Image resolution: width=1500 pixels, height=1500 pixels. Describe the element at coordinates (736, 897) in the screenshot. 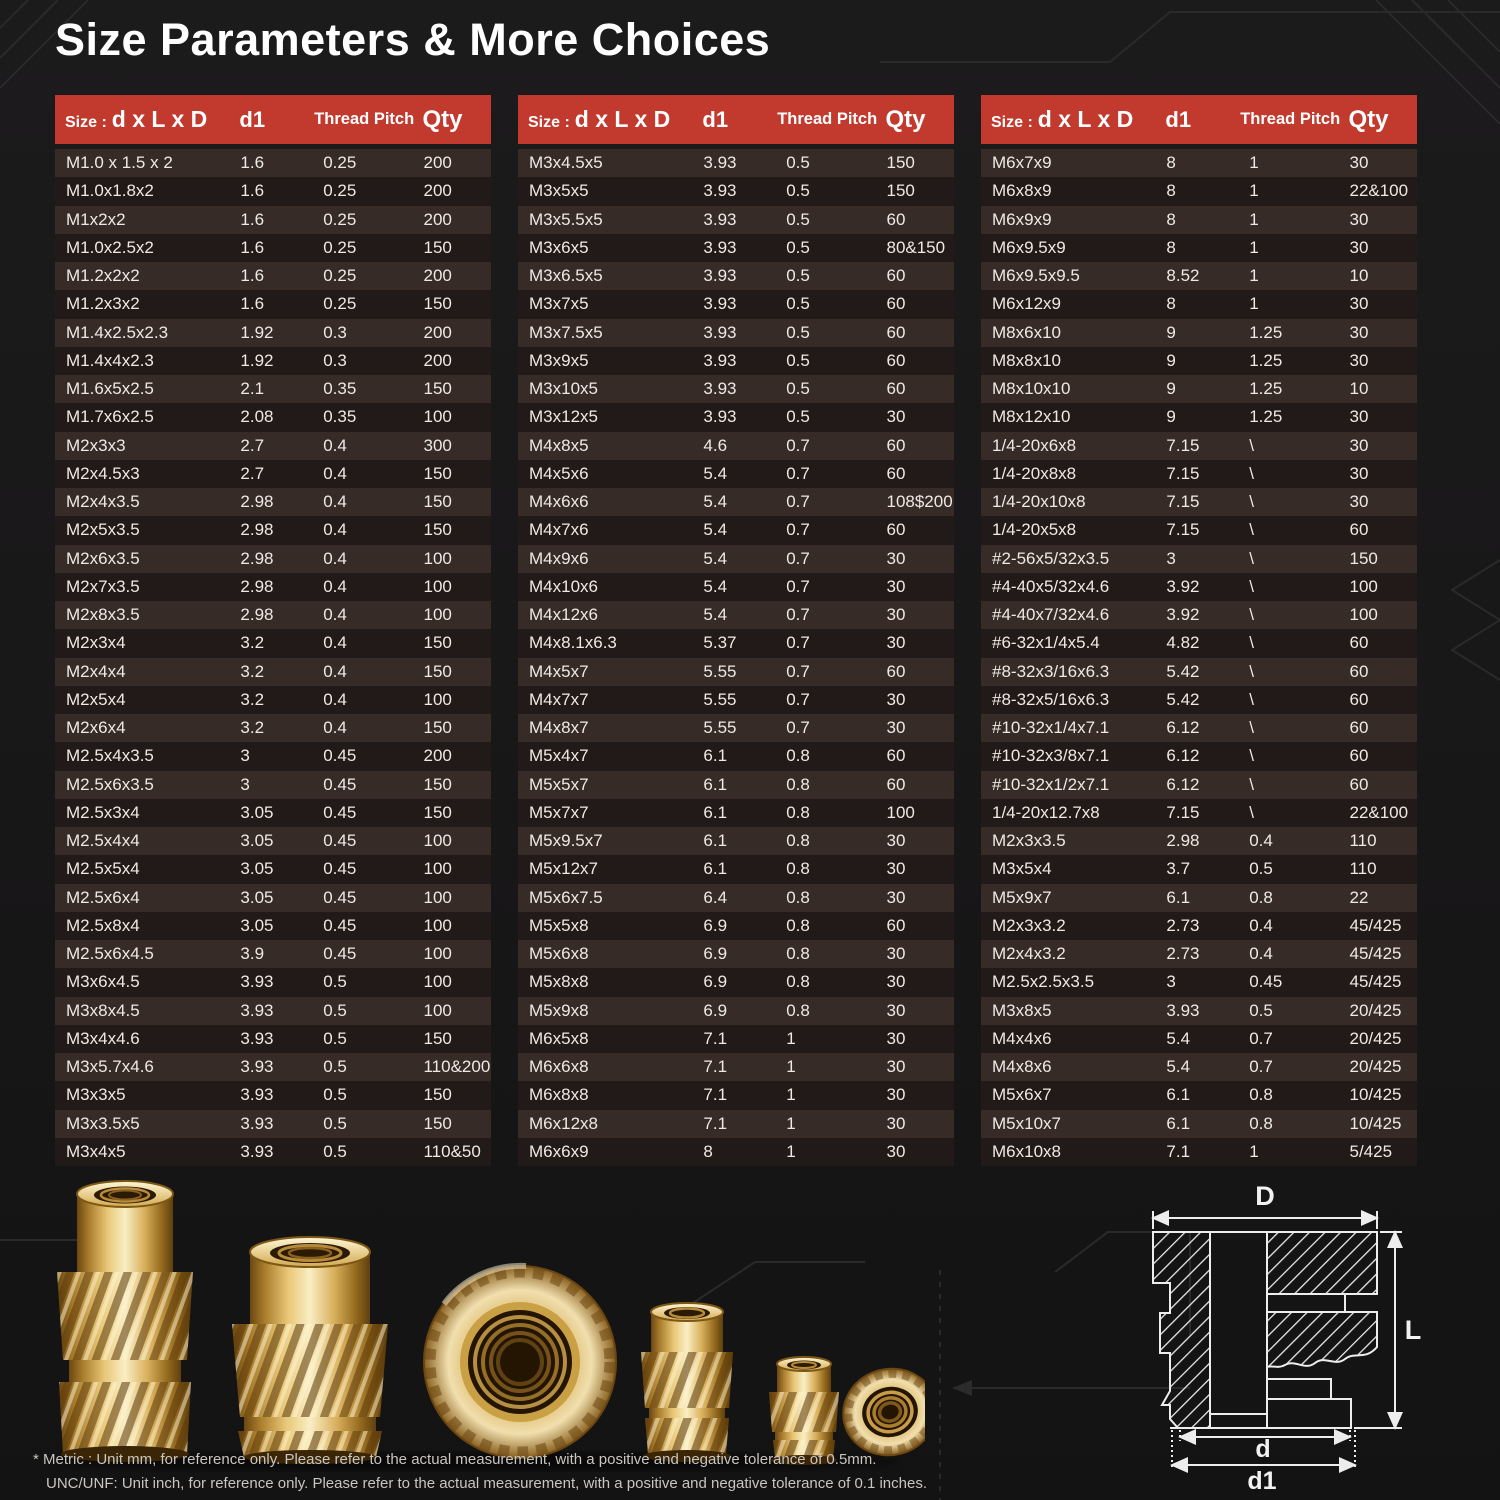

I see `table-row: M5x6x7.5 6.4 0.8 30` at that location.